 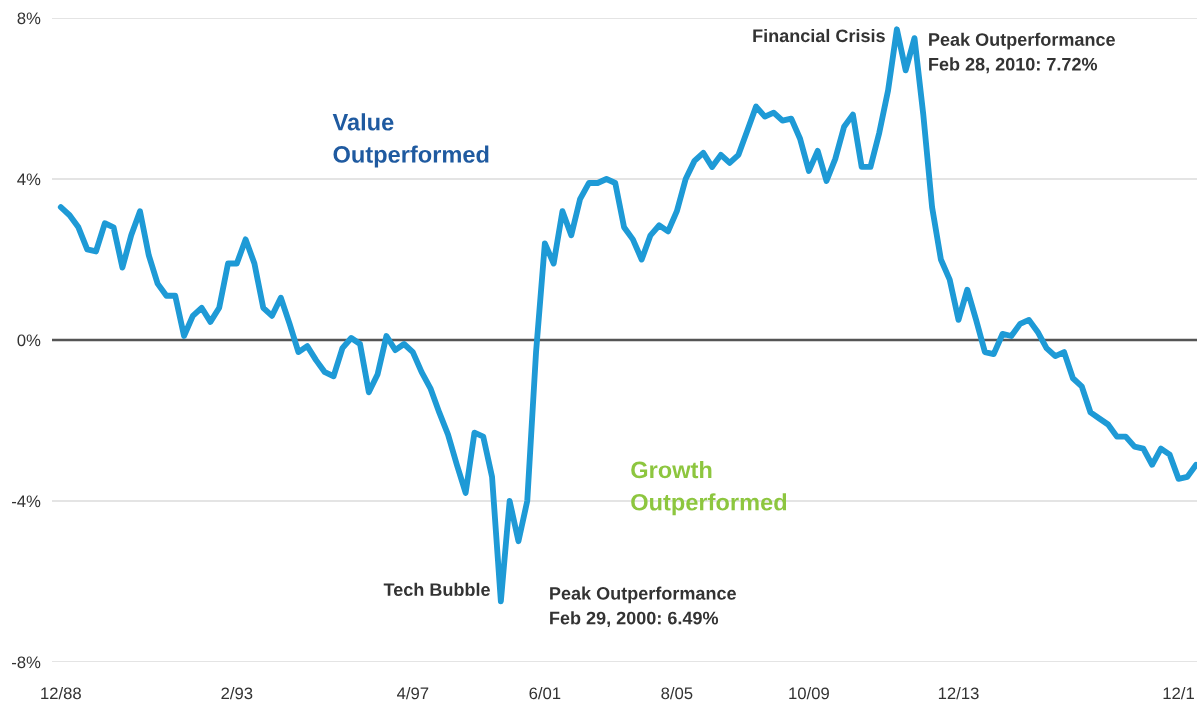 What do you see at coordinates (1178, 693) in the screenshot?
I see `x-tick-label: 12/1` at bounding box center [1178, 693].